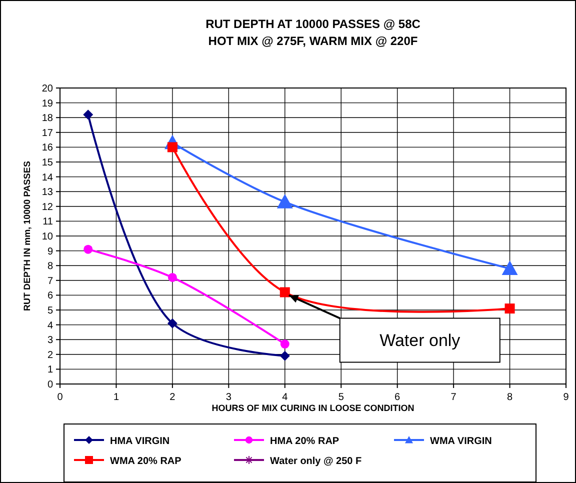 The height and width of the screenshot is (483, 576). I want to click on x-tick-label: 8, so click(509, 397).